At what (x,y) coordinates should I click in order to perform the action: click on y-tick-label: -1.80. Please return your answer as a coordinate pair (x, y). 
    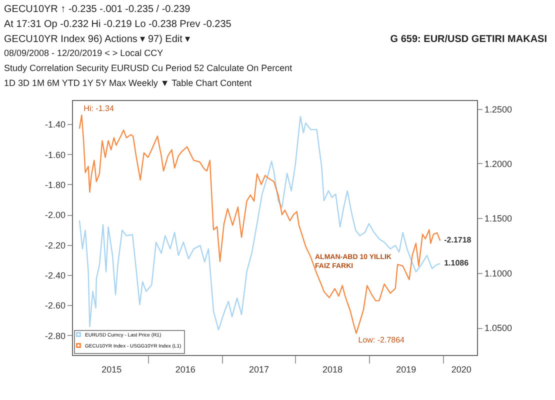
    Looking at the image, I should click on (55, 185).